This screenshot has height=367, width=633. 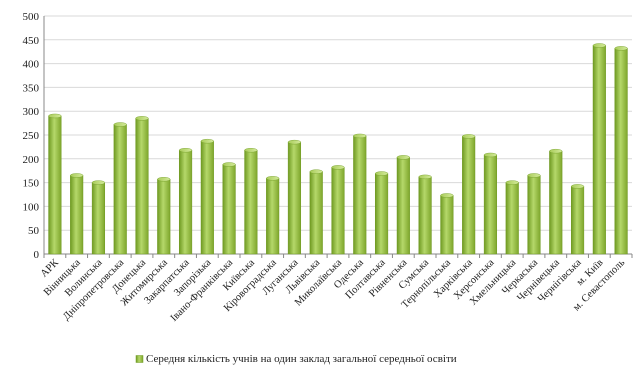 I want to click on y-tick-label: 0, so click(x=37, y=255).